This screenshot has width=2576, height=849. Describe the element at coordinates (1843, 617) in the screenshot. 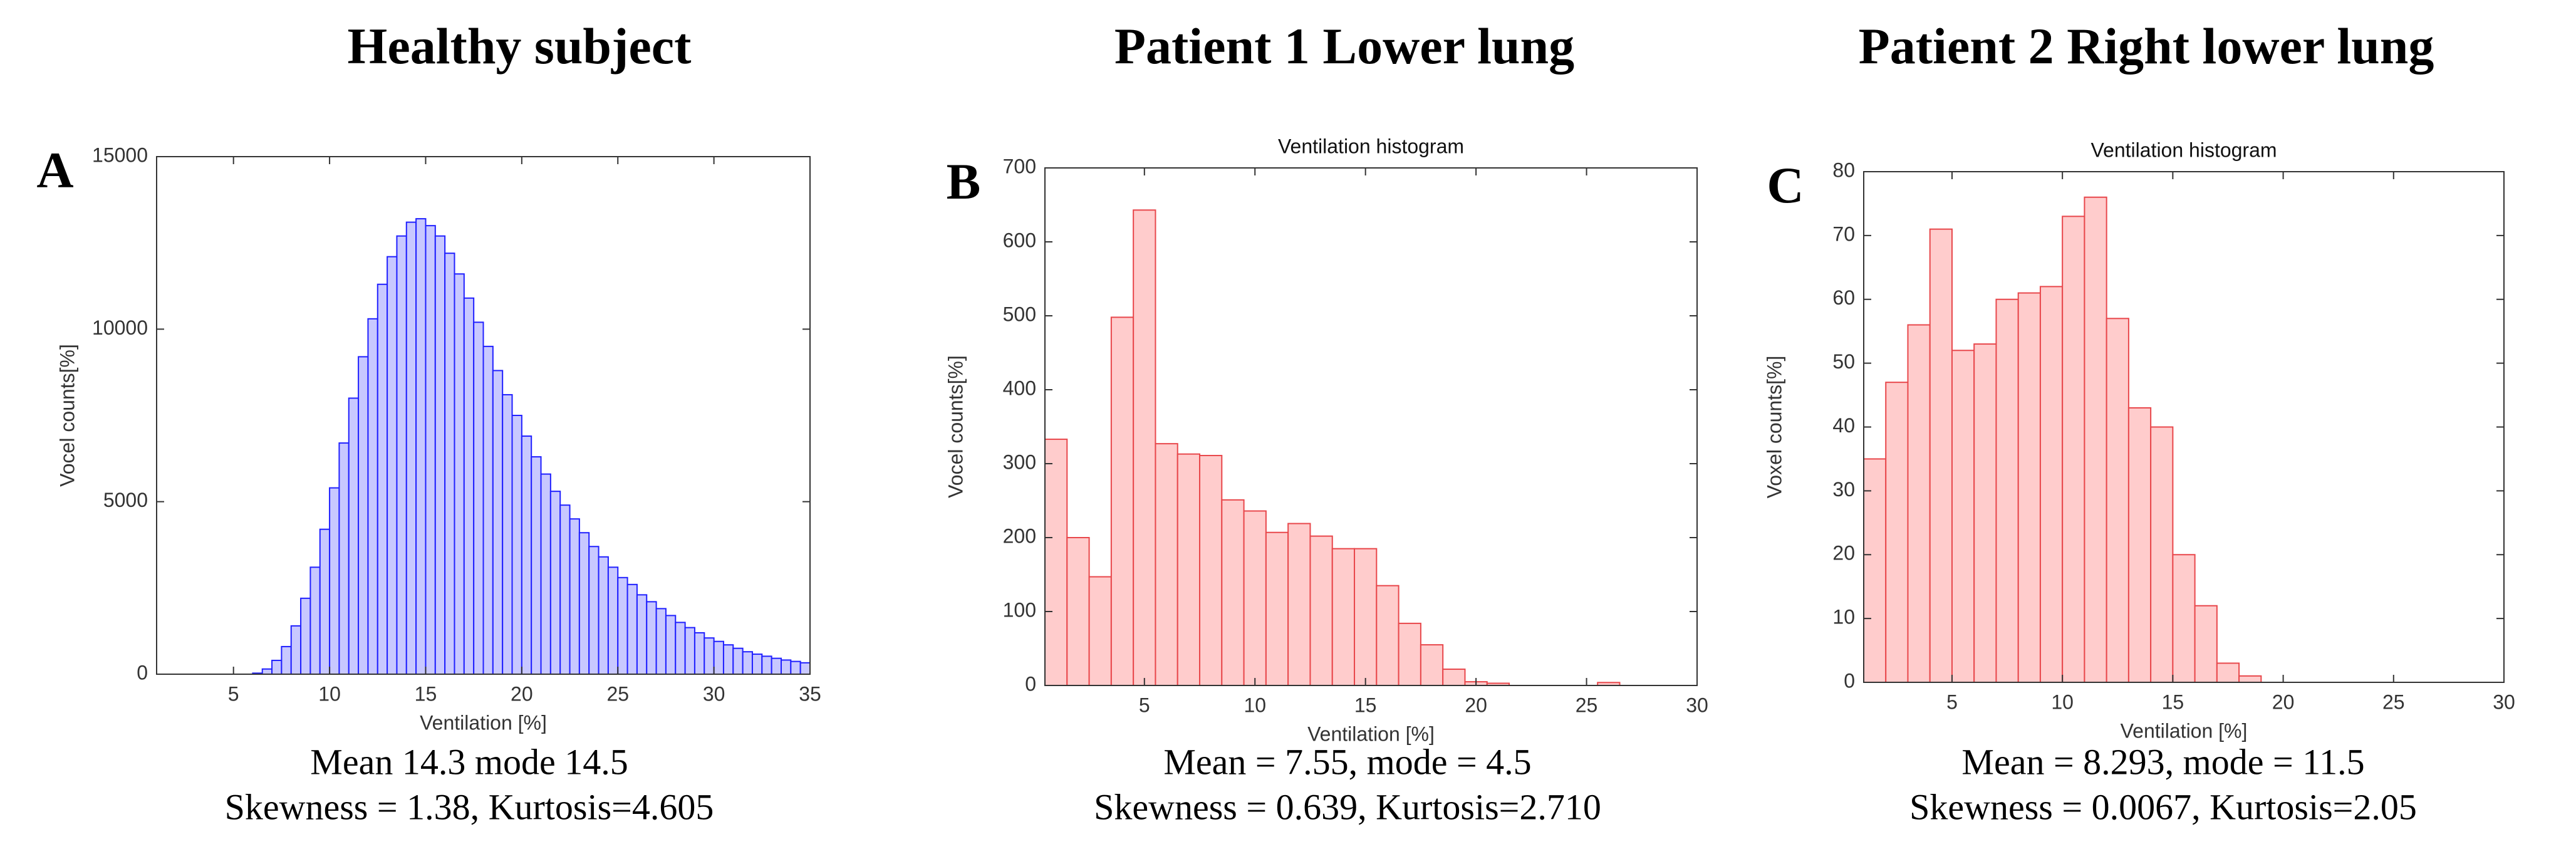

I see `y-tick-label: 10` at that location.